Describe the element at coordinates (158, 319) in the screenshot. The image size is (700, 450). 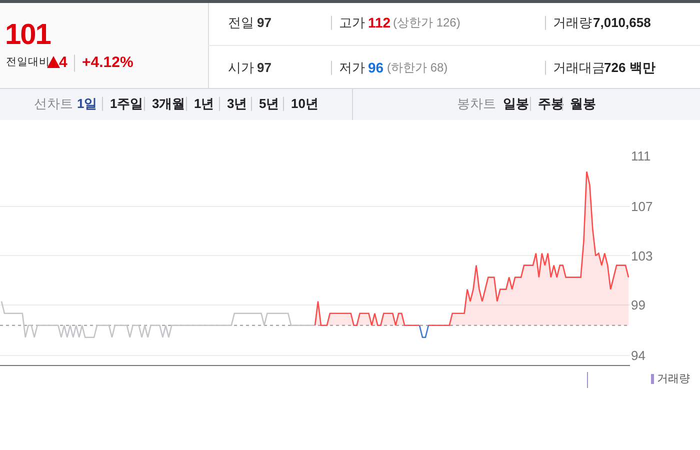
I see `line-series` at that location.